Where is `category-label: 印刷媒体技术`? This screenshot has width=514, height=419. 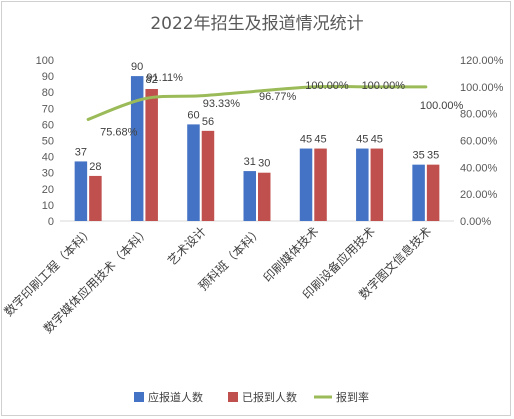
category-label: 印刷媒体技术 is located at coordinates (291, 254).